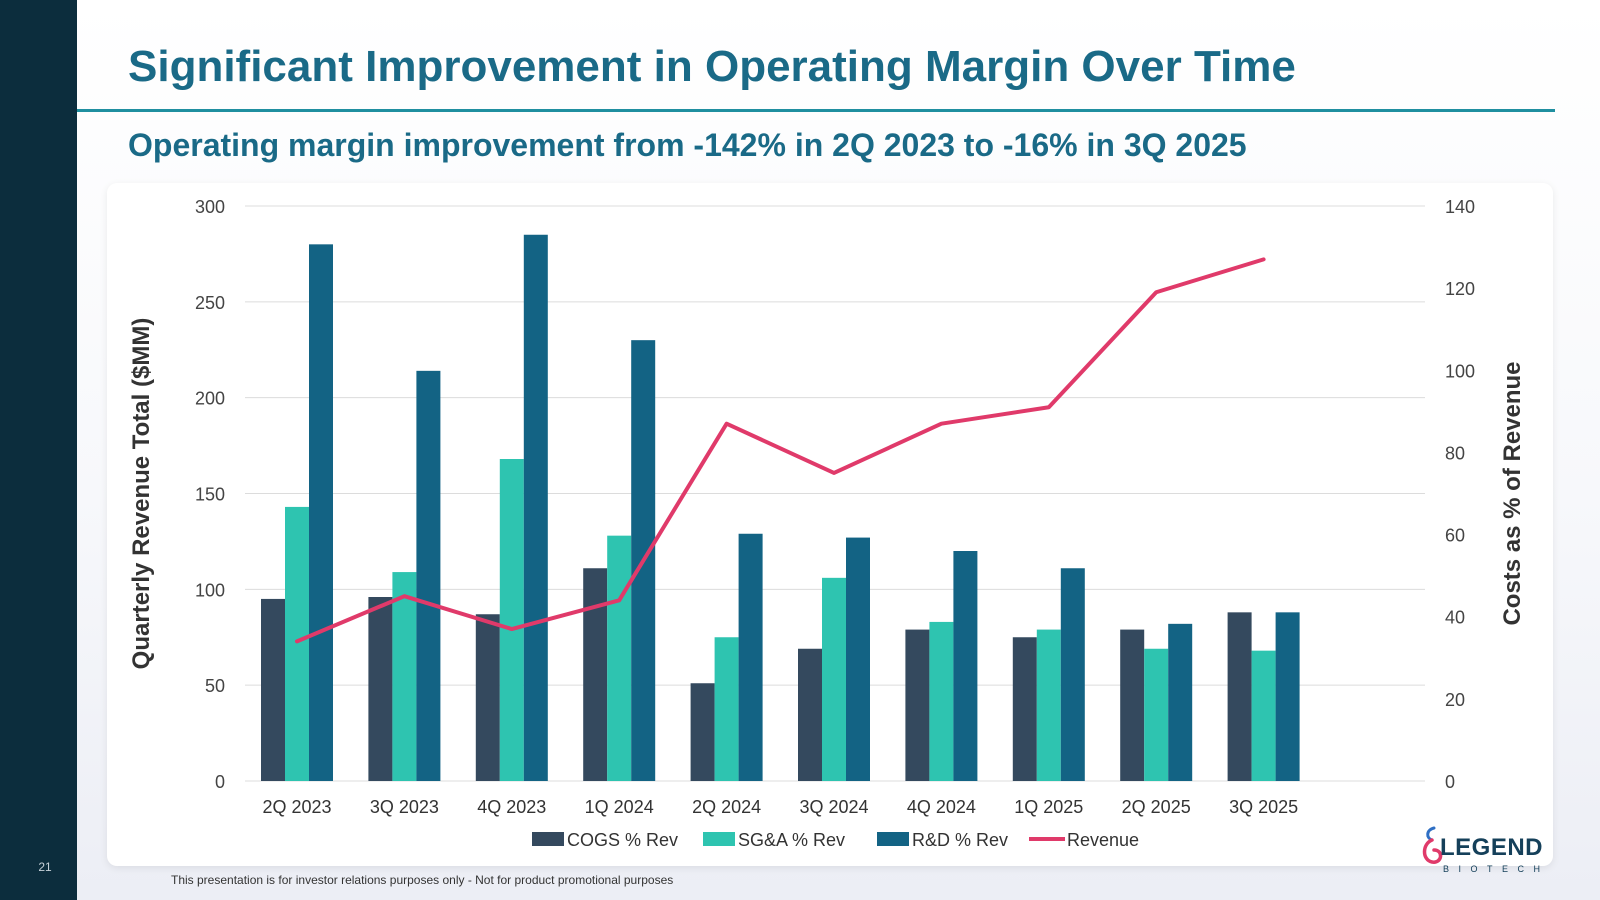 This screenshot has width=1600, height=900. I want to click on bar-cogs-rev-3q-2024, so click(810, 714).